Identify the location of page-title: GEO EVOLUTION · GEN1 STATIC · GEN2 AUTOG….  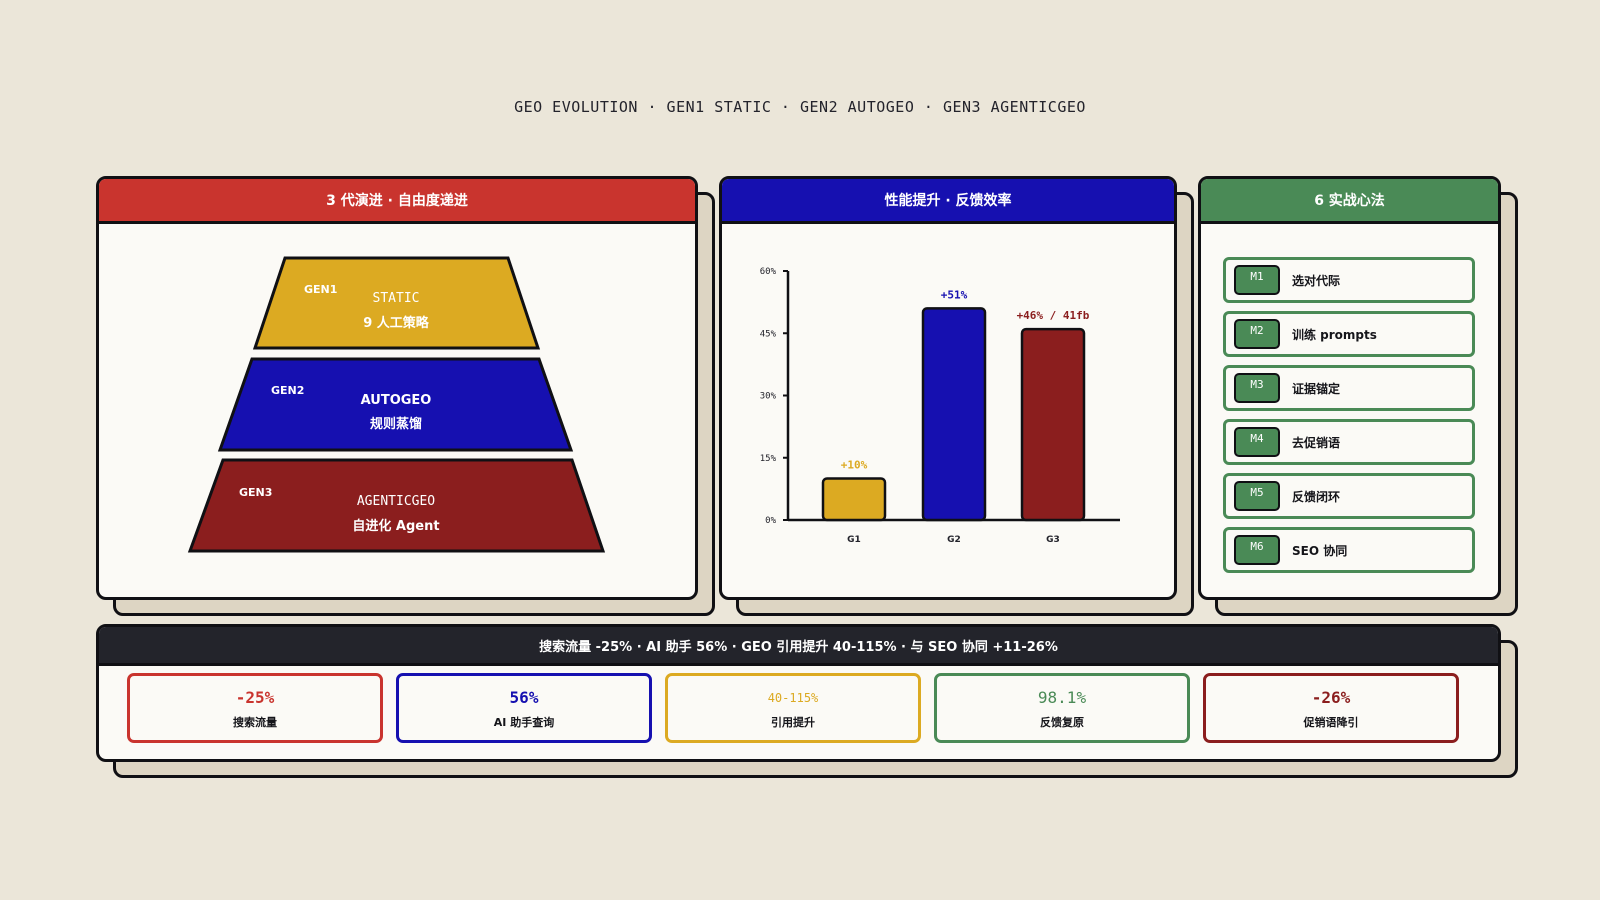
(800, 107).